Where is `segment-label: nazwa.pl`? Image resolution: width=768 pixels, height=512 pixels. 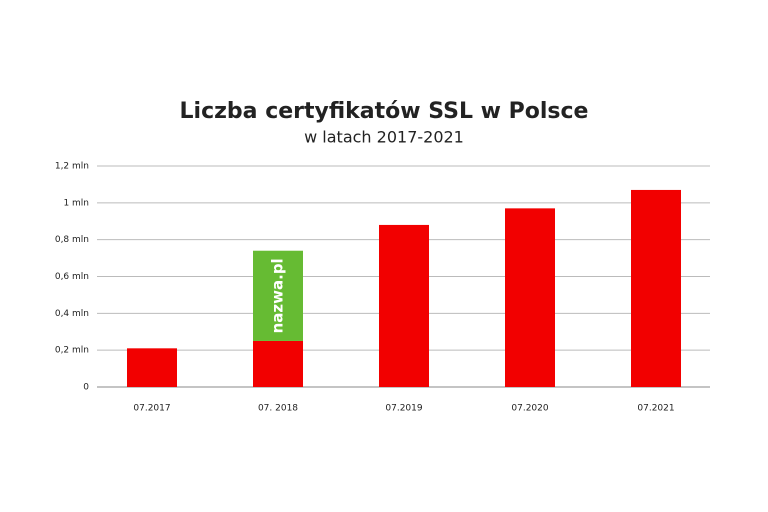 segment-label: nazwa.pl is located at coordinates (278, 295).